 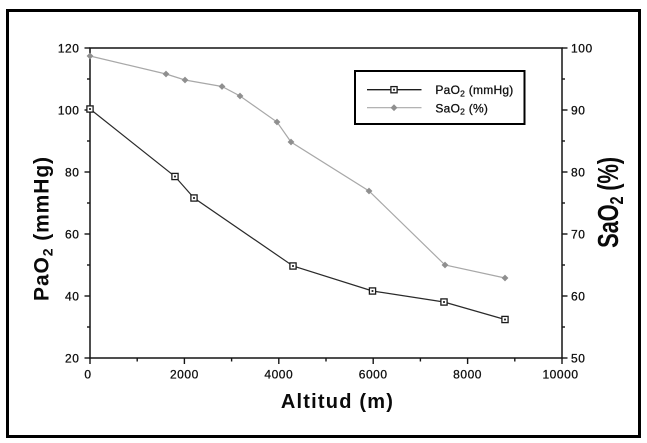 I want to click on svg-text: 120, so click(x=69, y=49).